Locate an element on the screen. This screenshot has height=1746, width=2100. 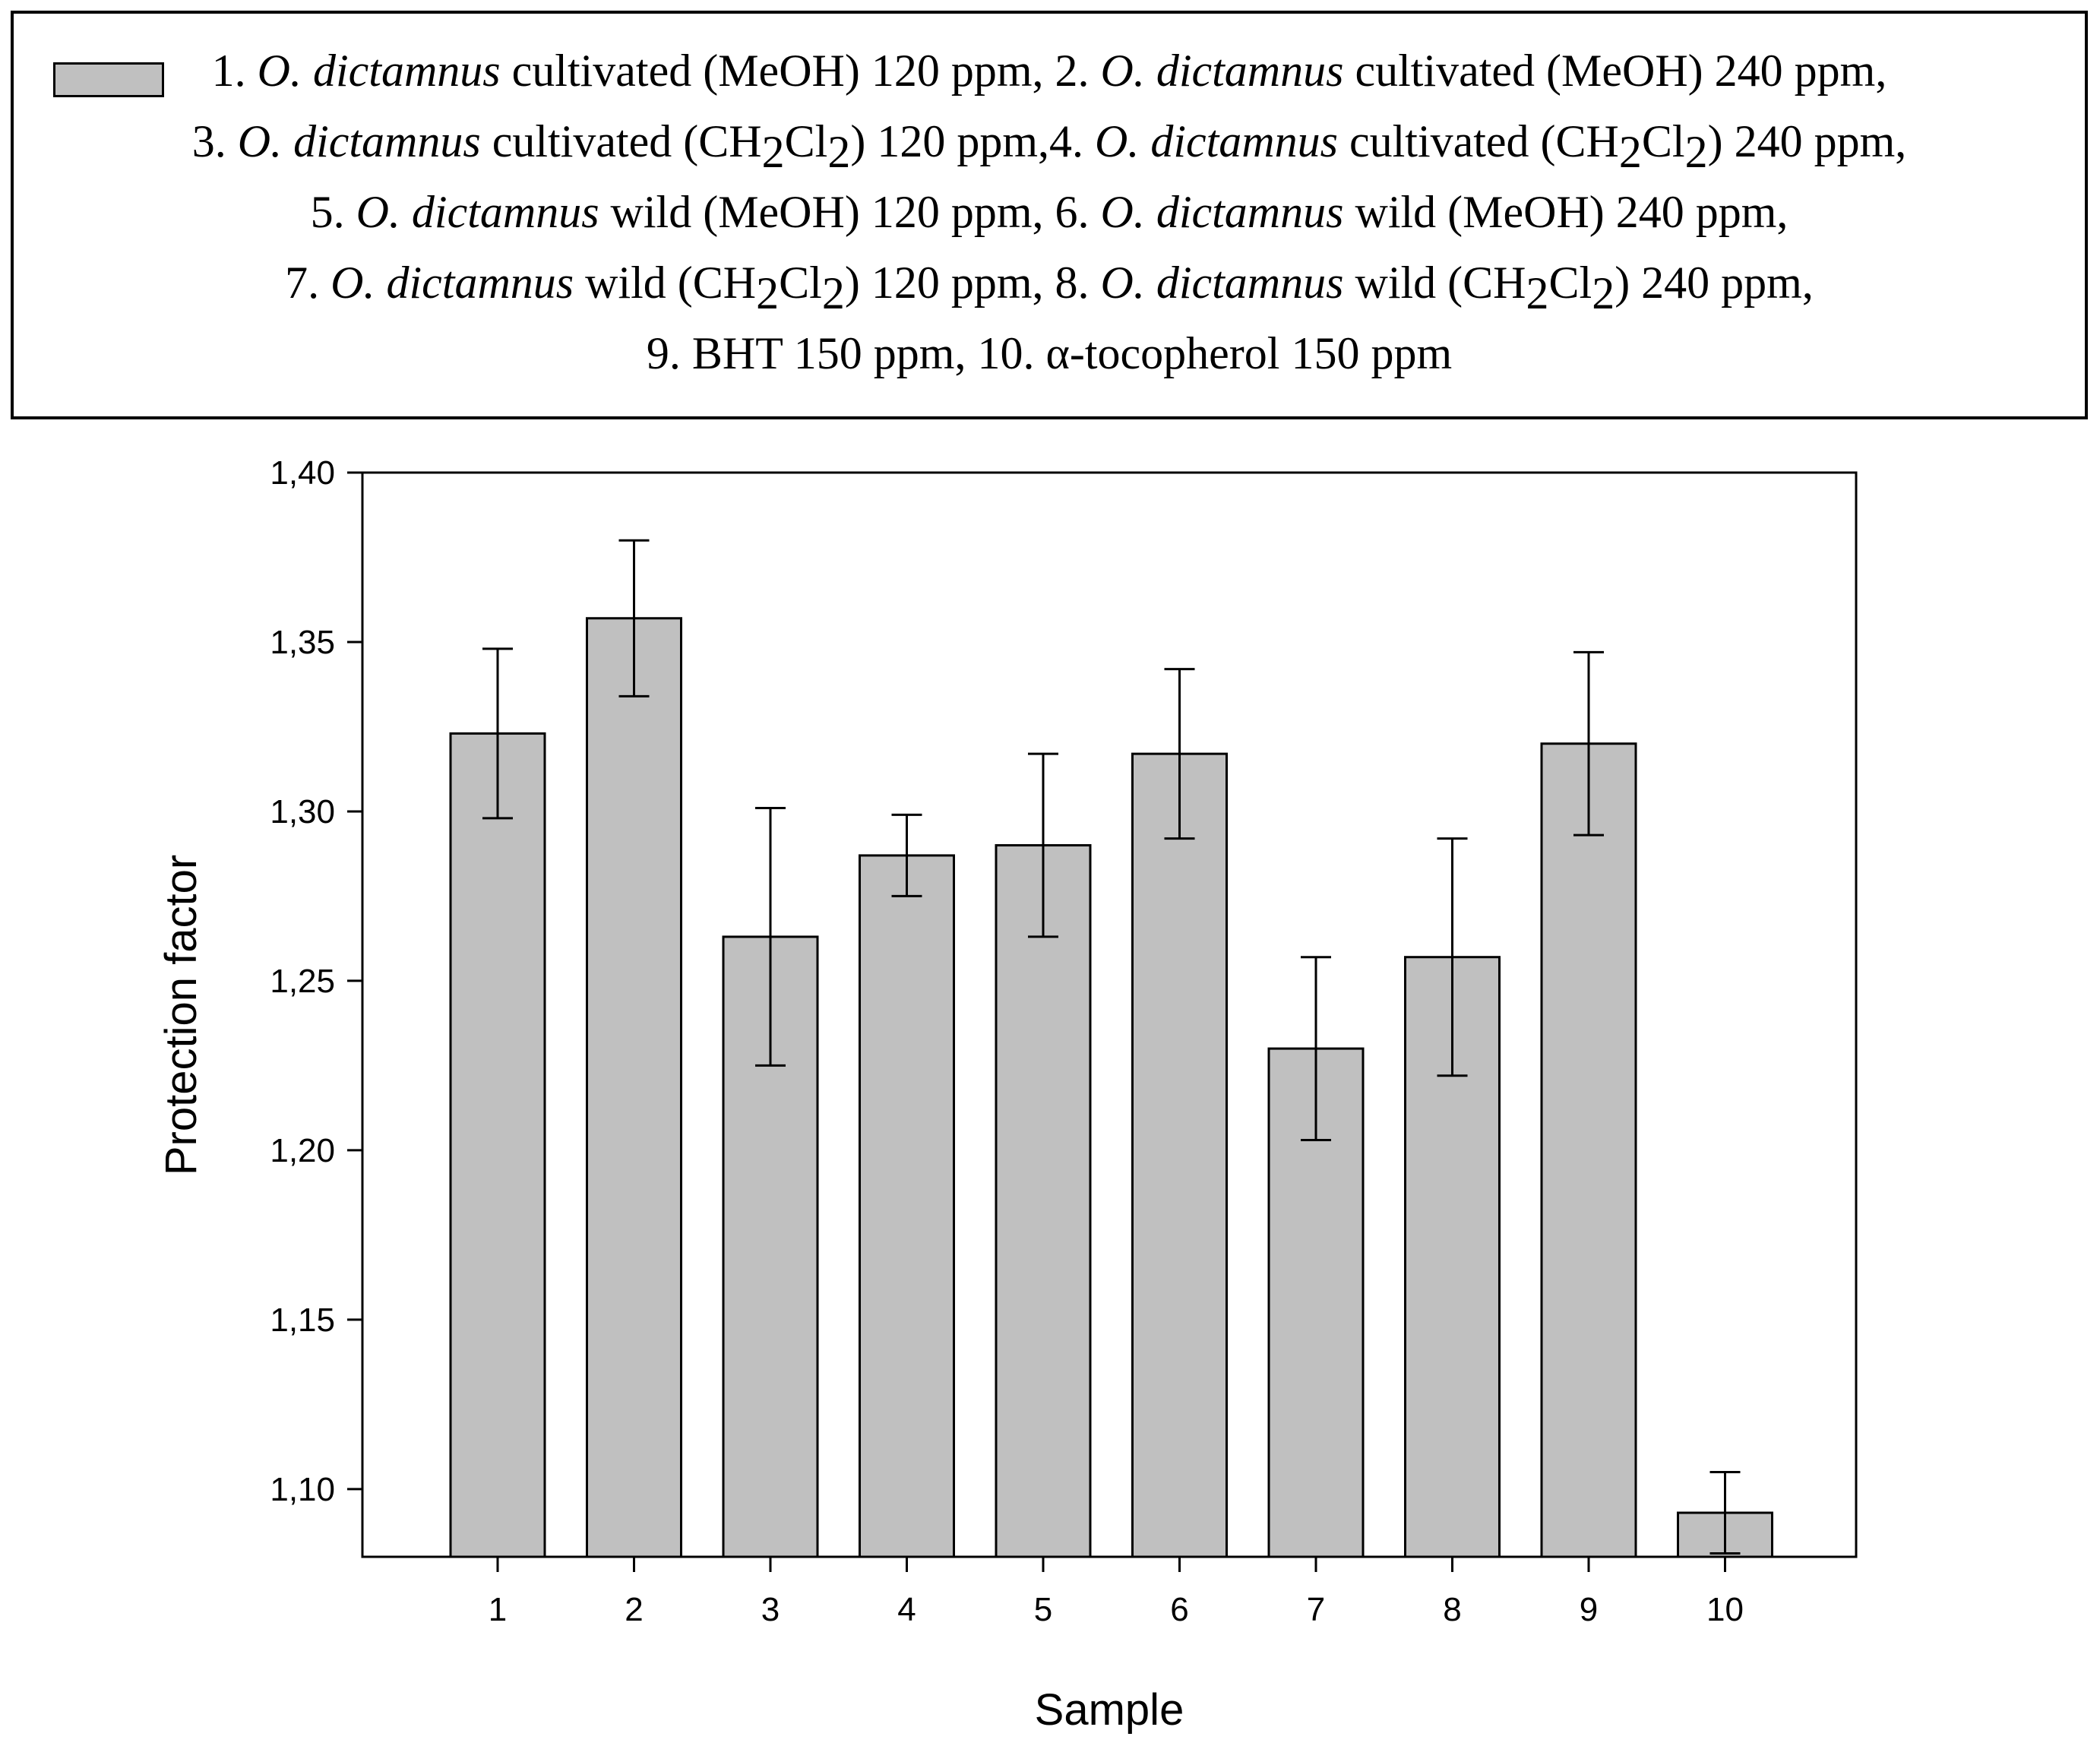
legend-text-run: 7. is located at coordinates (308, 283).